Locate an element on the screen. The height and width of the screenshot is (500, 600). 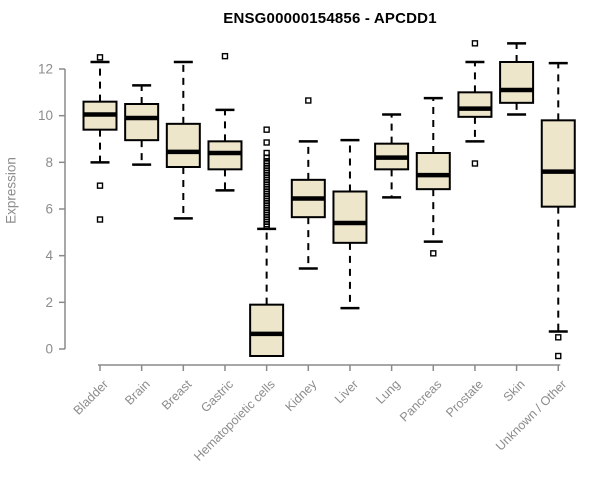
outlier-point-gastric is located at coordinates (225, 56).